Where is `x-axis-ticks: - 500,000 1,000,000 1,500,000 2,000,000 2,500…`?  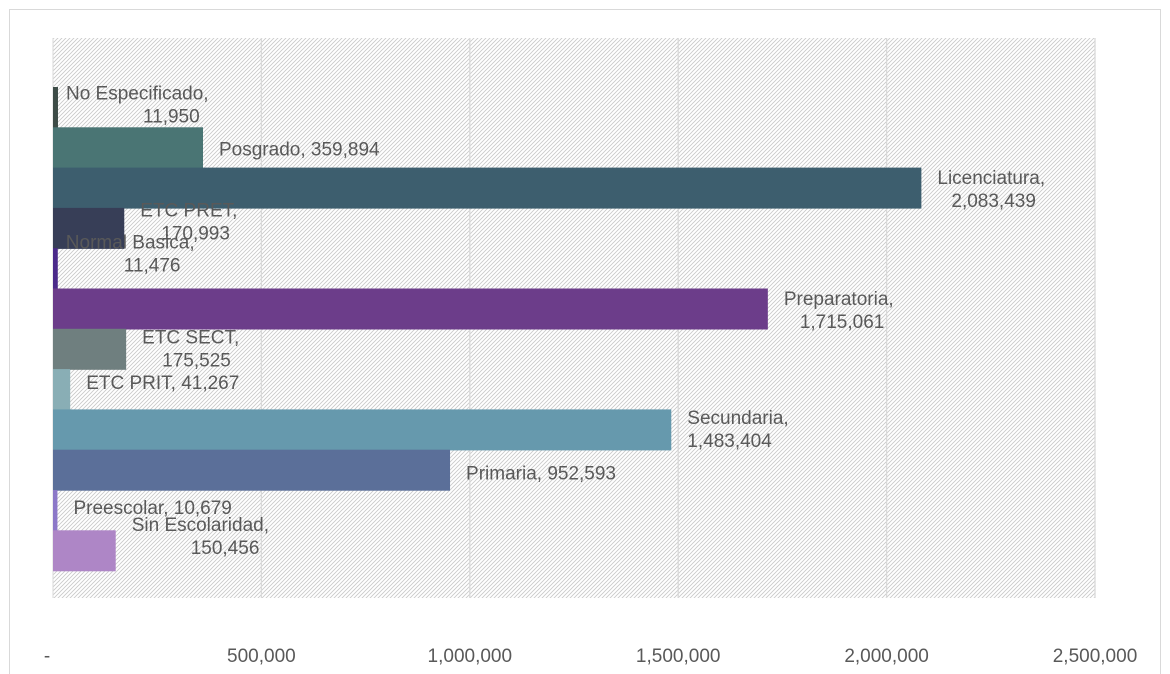
x-axis-ticks: - 500,000 1,000,000 1,500,000 2,000,000 2,500… is located at coordinates (590, 656).